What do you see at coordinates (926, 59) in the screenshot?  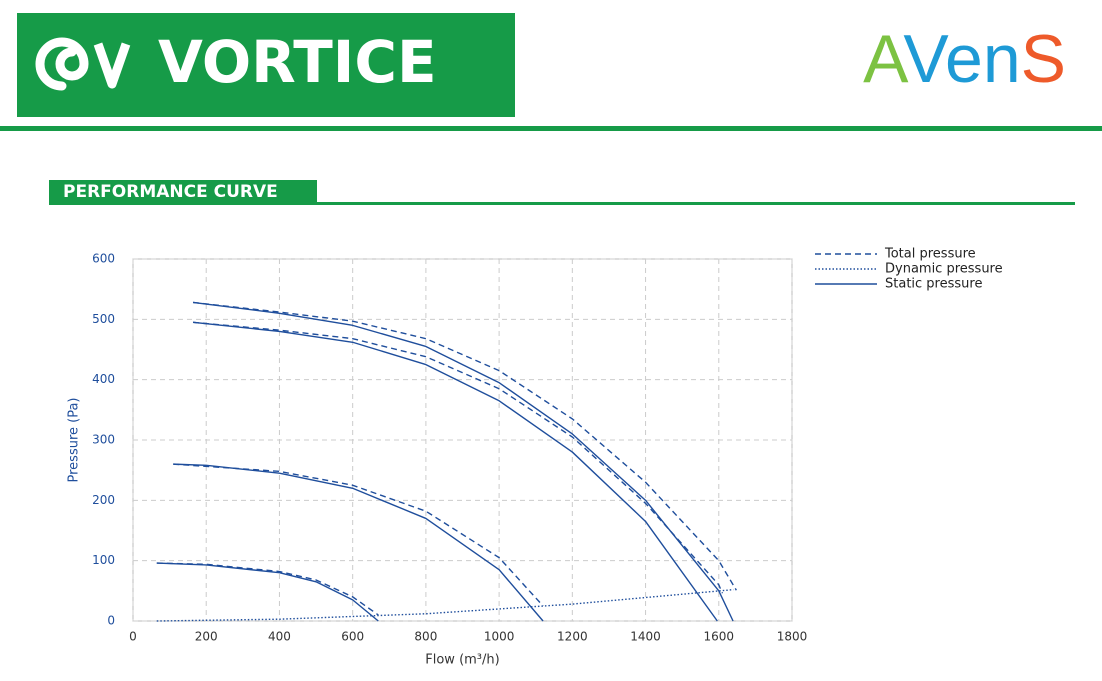 I see `partner-part: V` at bounding box center [926, 59].